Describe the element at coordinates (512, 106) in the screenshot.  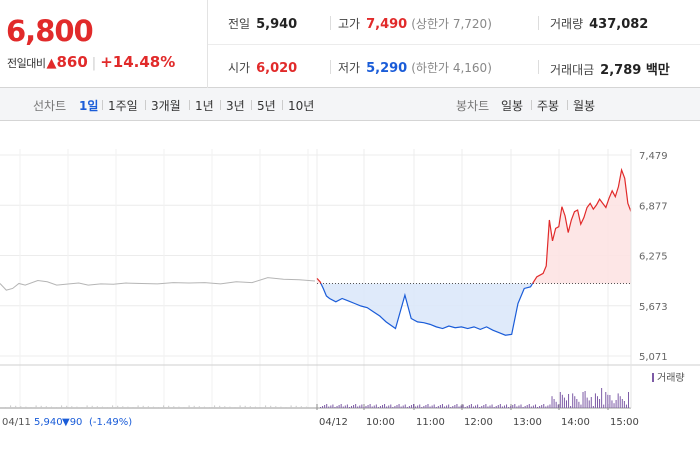
I see `daily-candle-tab: 일봉` at that location.